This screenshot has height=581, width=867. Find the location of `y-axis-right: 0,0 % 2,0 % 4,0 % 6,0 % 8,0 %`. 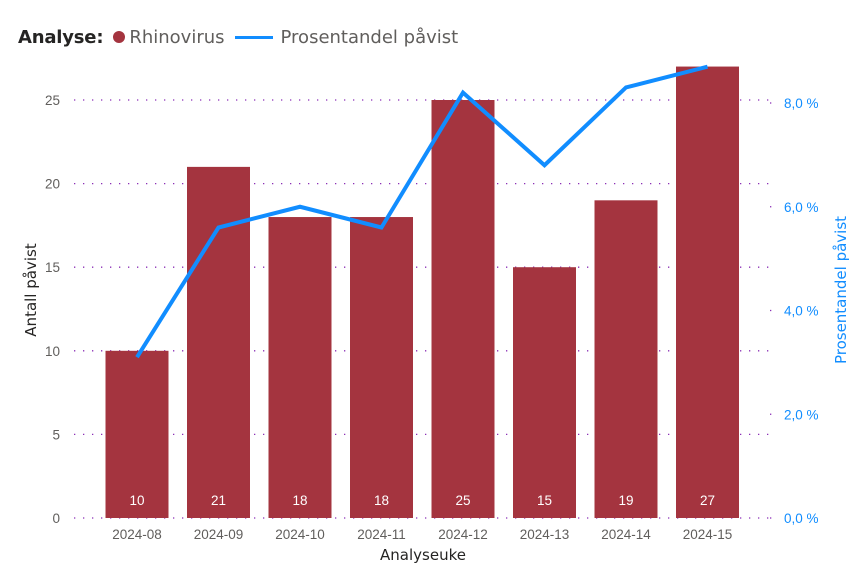

y-axis-right: 0,0 % 2,0 % 4,0 % 6,0 % 8,0 % is located at coordinates (801, 311).